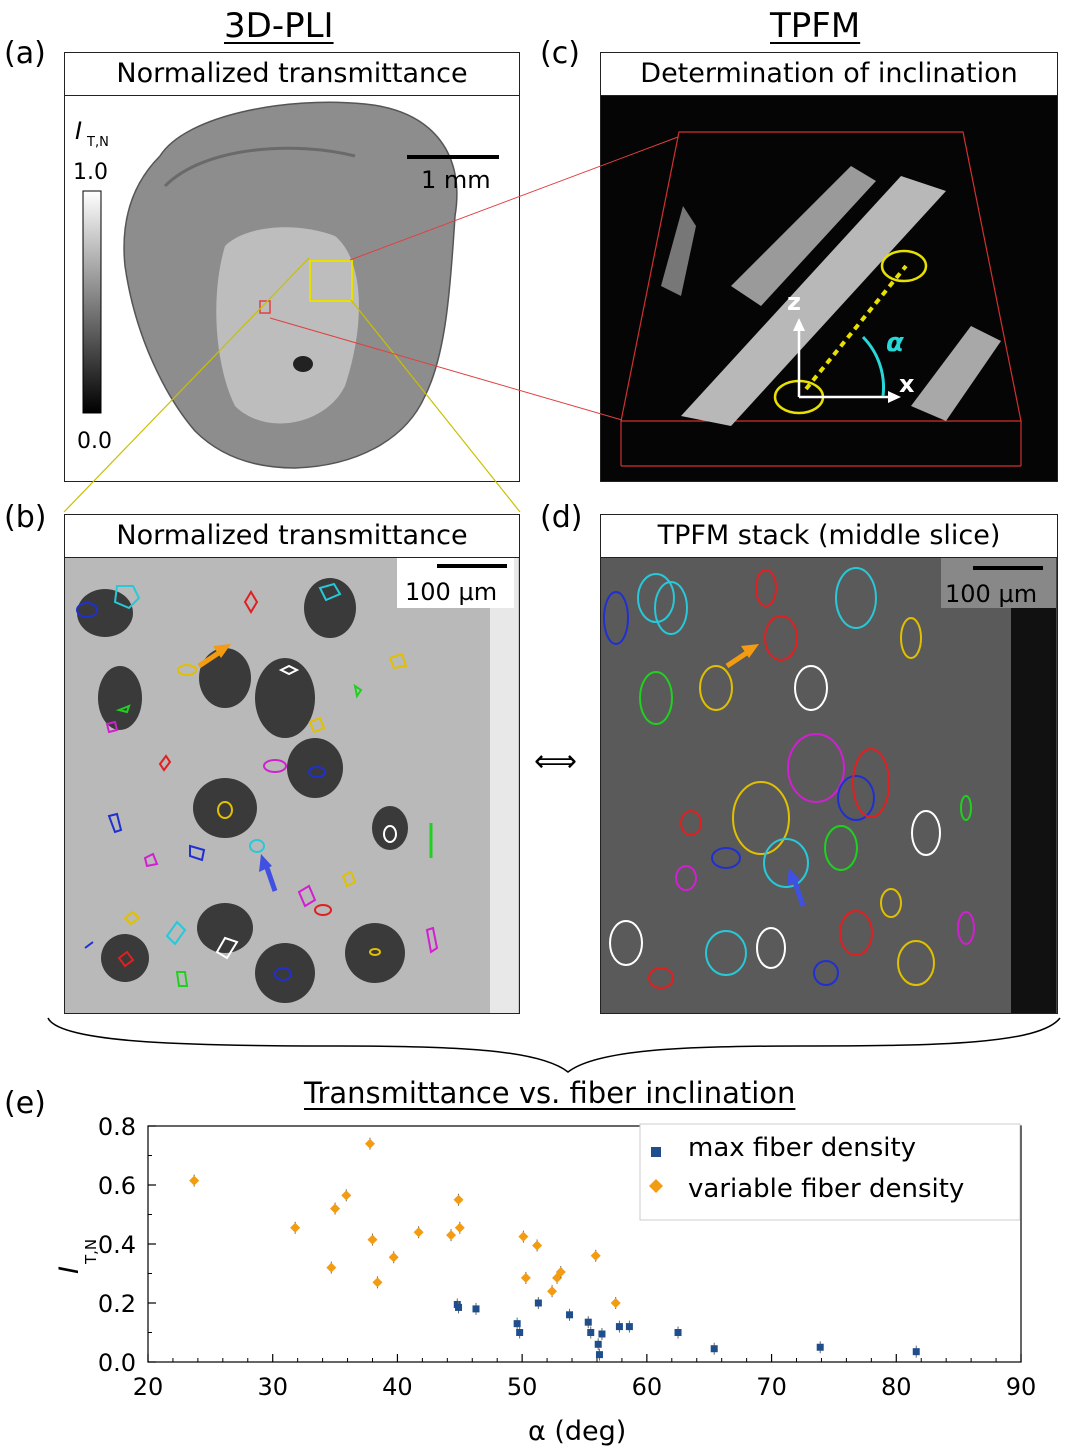 The image size is (1079, 1448). What do you see at coordinates (292, 74) in the screenshot?
I see `panel-a-title: Normalized transmittance` at bounding box center [292, 74].